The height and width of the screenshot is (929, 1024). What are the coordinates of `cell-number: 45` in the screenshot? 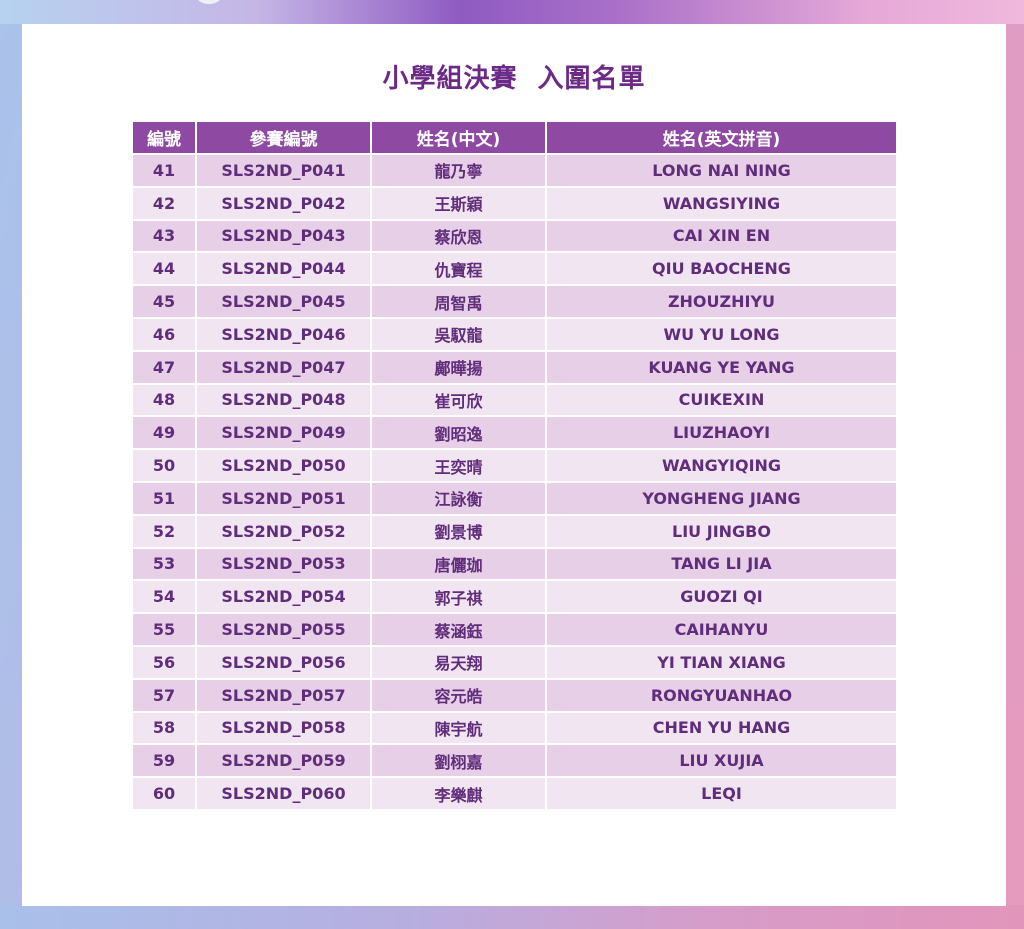 It's located at (165, 301).